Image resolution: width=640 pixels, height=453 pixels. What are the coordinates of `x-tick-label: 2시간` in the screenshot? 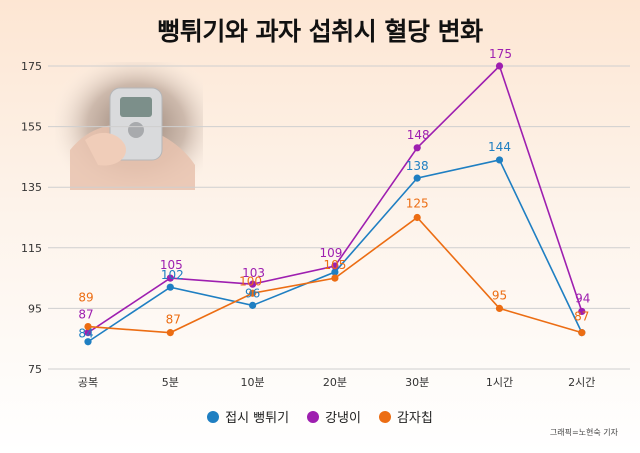 It's located at (581, 382).